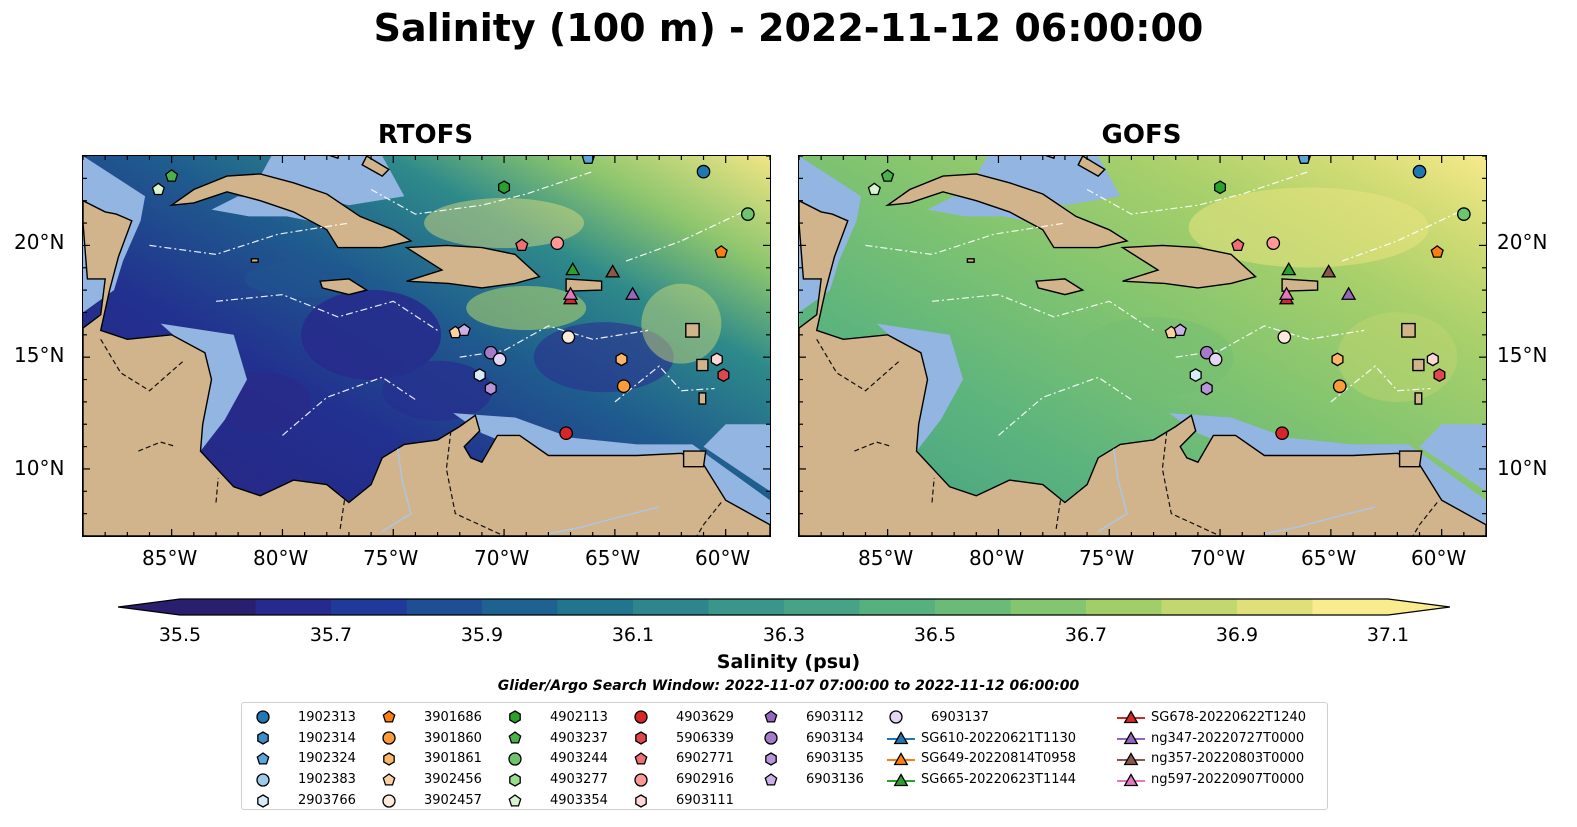 This screenshot has width=1577, height=827. Describe the element at coordinates (981, 779) in the screenshot. I see `legend-entry: SG665-20220623T1144` at that location.